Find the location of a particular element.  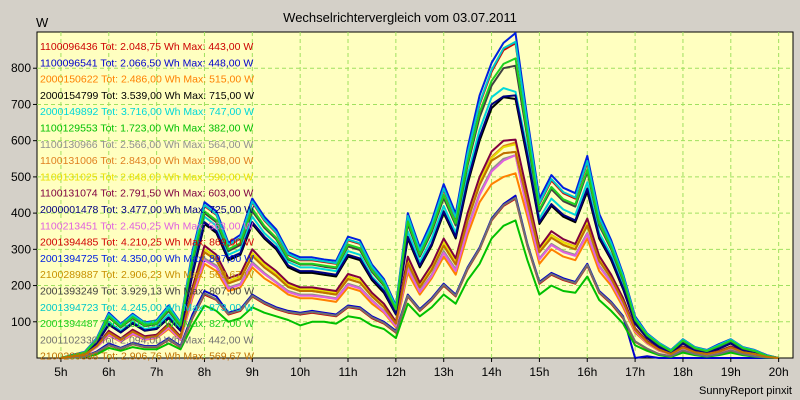

x-tick-label: 20h is located at coordinates (779, 372).